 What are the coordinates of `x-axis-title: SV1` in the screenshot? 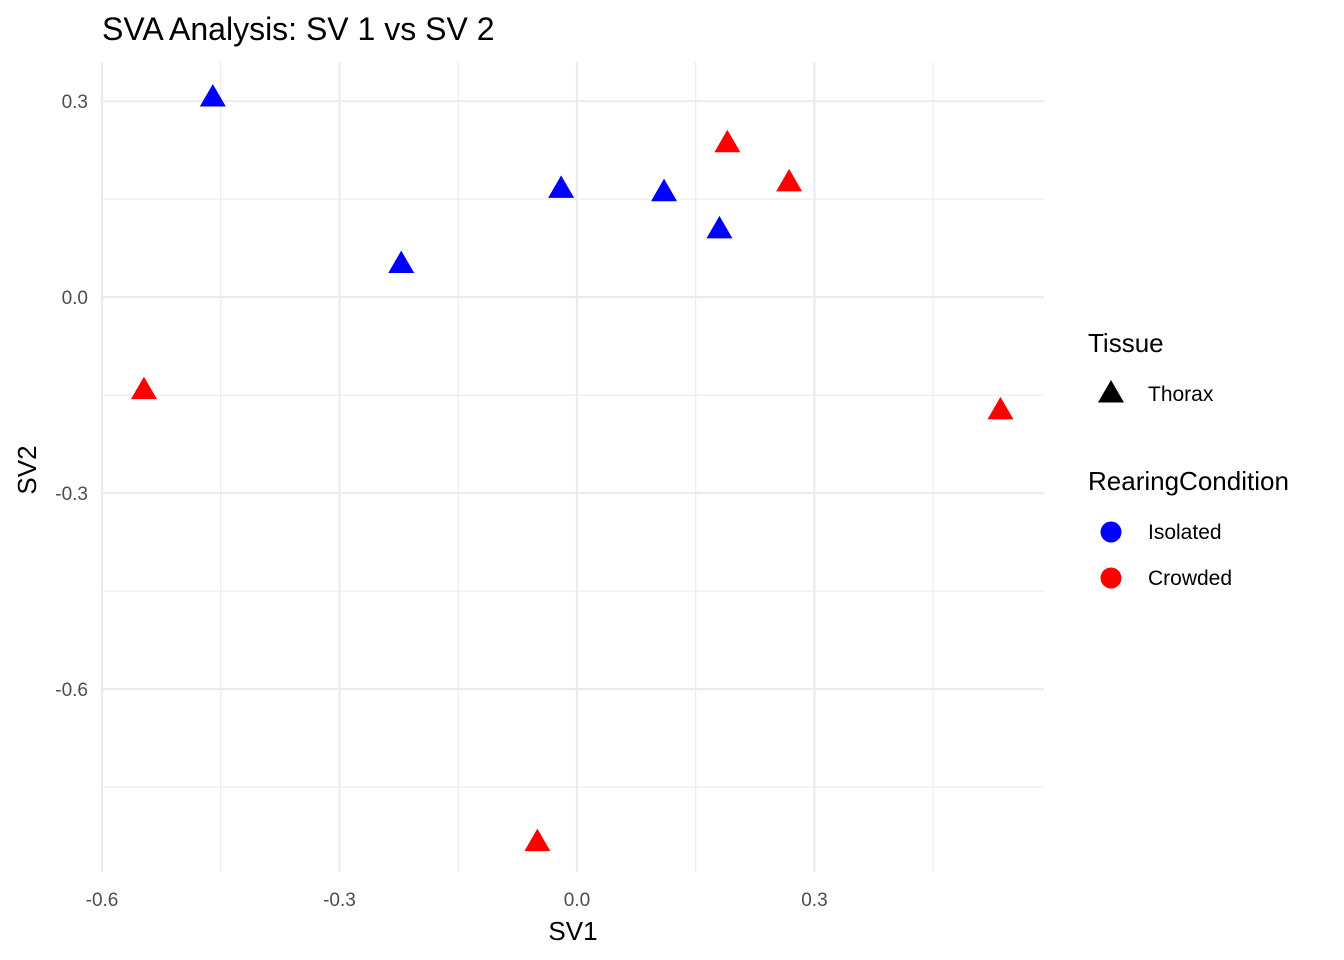 It's located at (572, 931).